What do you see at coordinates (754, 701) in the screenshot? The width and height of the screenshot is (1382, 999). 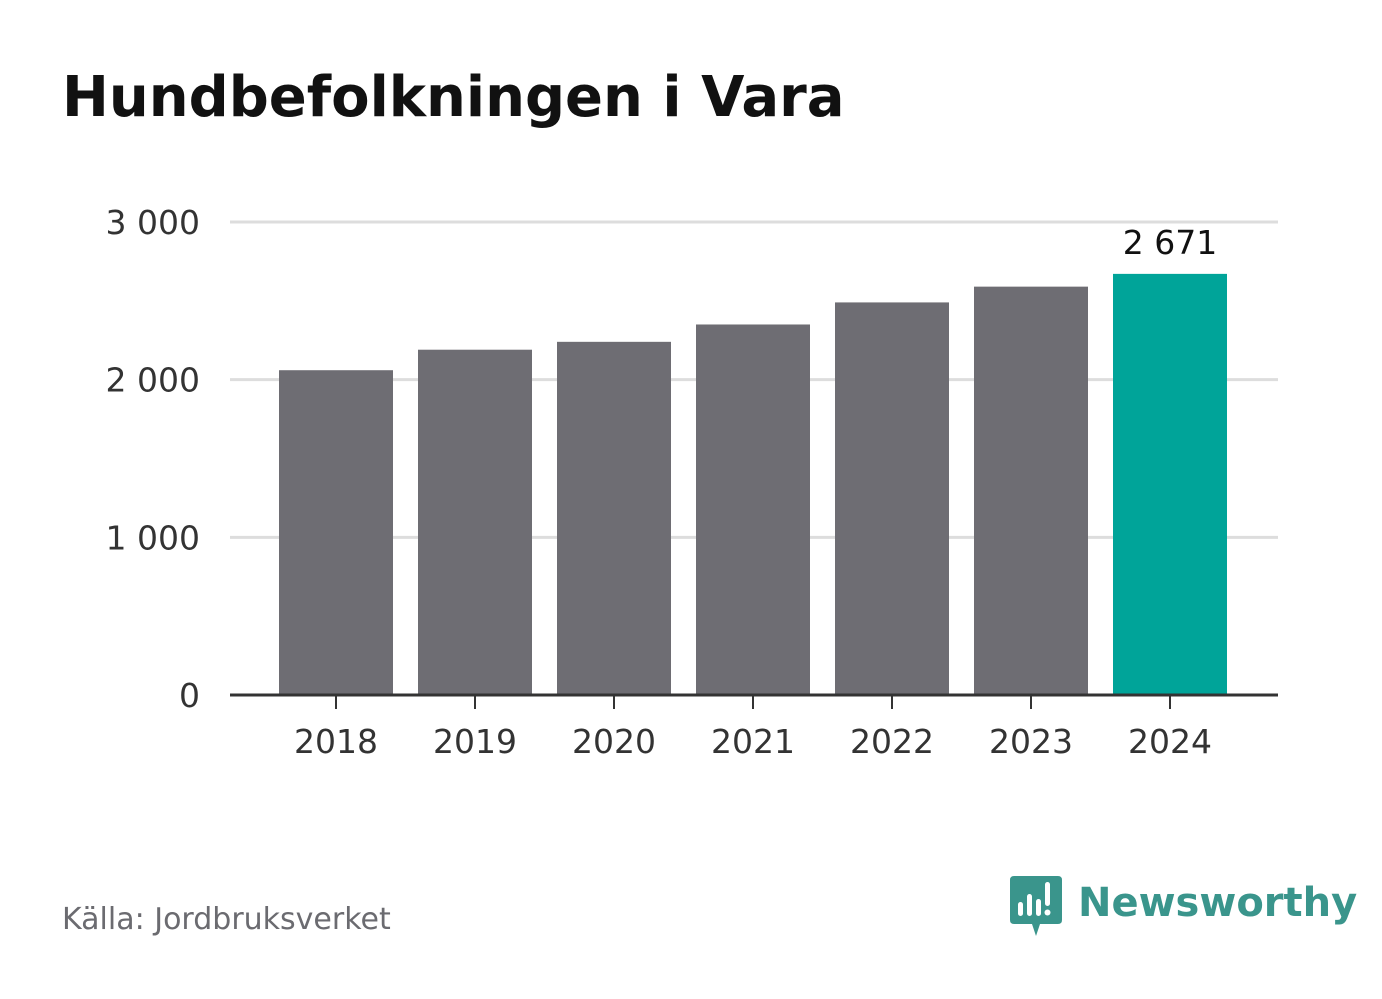 I see `axes` at bounding box center [754, 701].